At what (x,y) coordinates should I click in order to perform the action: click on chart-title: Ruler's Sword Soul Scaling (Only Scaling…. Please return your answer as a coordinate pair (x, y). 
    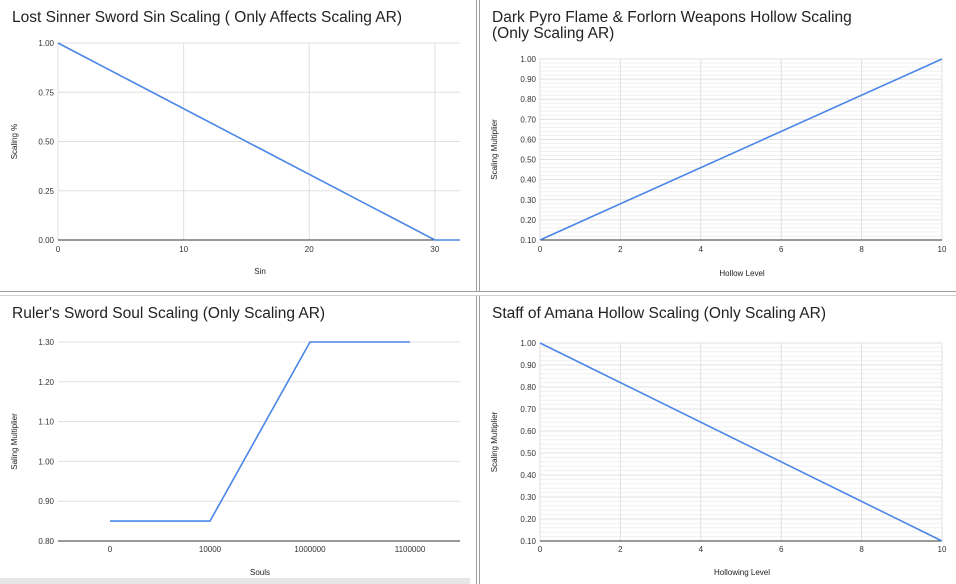
    Looking at the image, I should click on (169, 313).